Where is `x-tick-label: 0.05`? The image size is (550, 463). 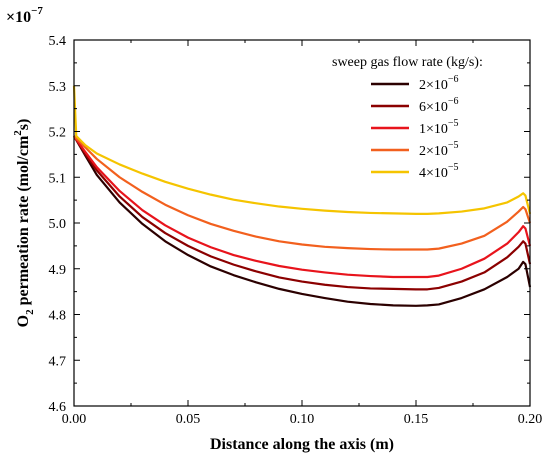 x-tick-label: 0.05 is located at coordinates (188, 419).